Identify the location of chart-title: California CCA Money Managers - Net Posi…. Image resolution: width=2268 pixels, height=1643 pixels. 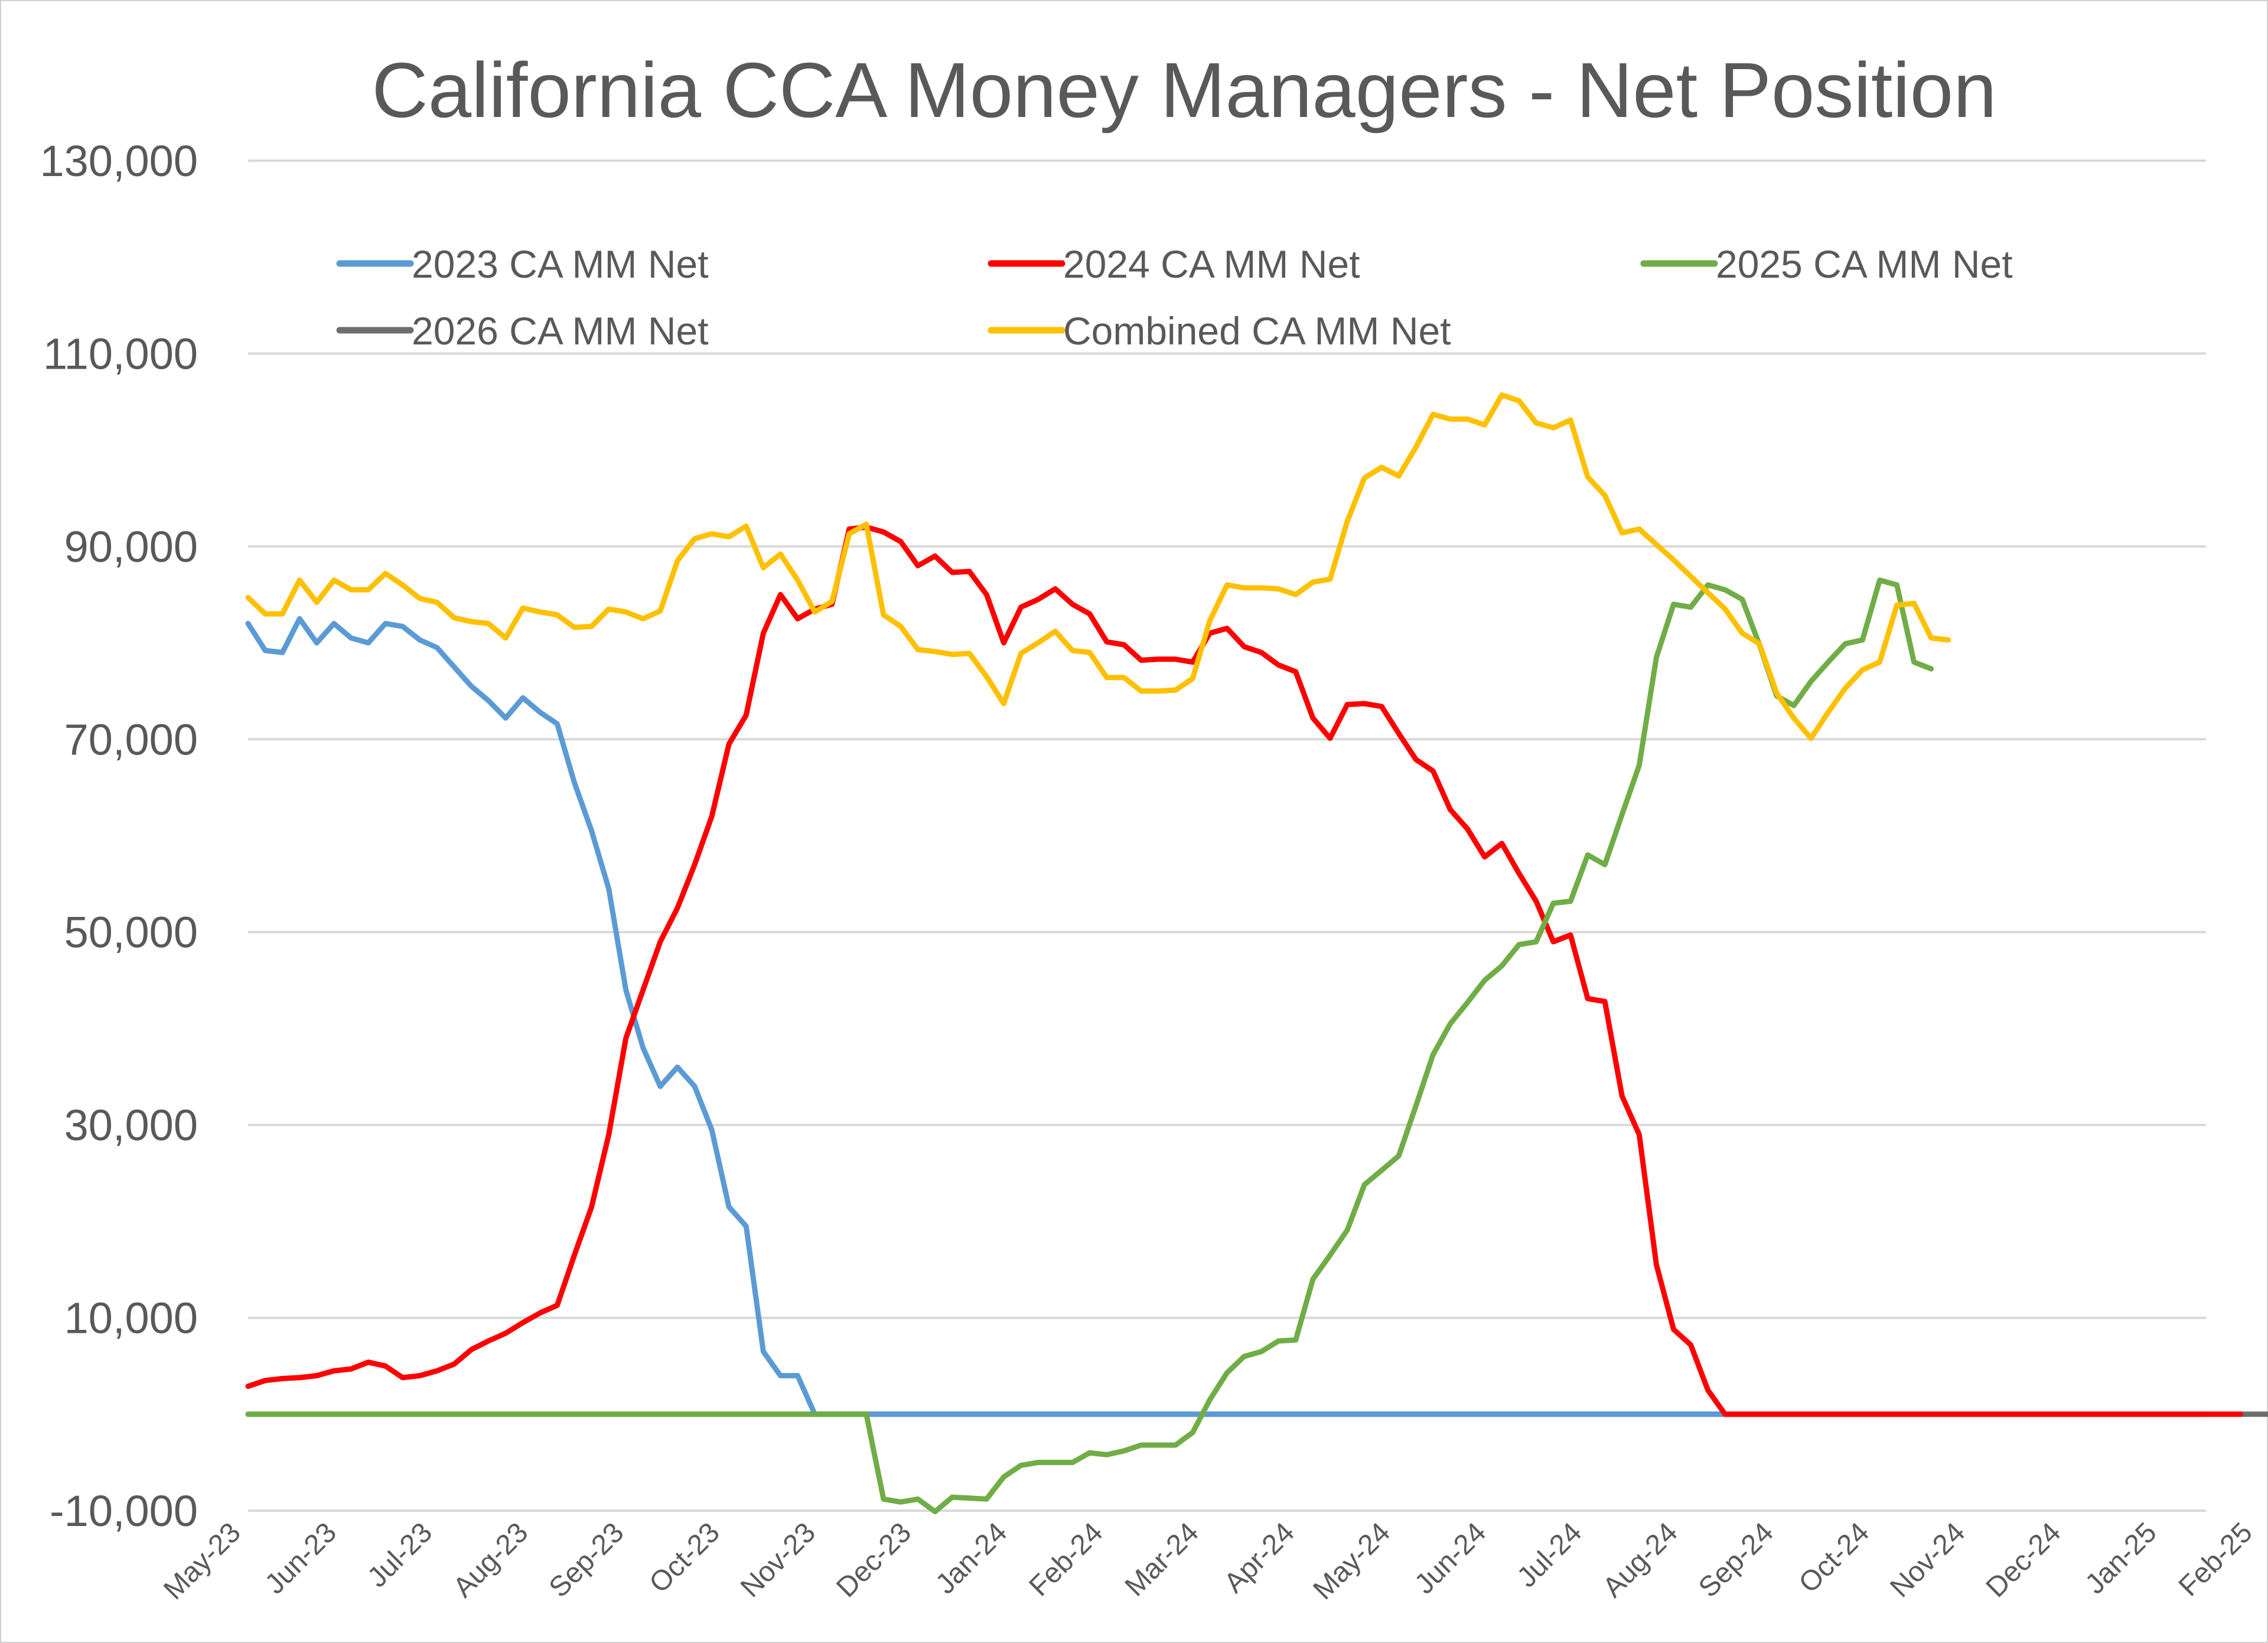
(1184, 90).